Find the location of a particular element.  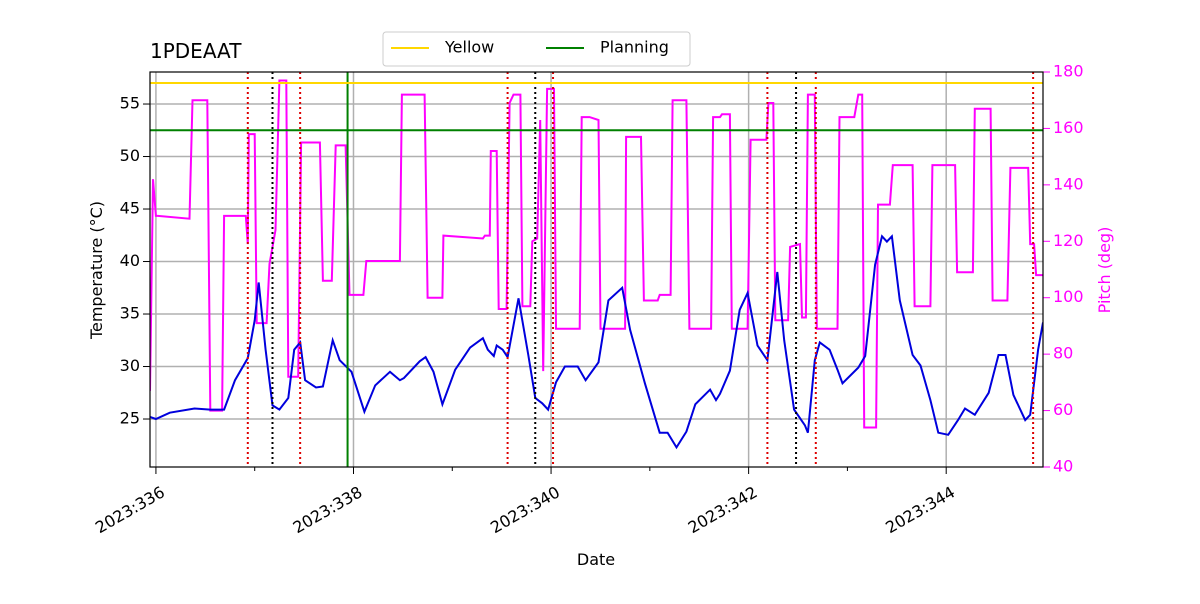

y2-tick-label: 80 is located at coordinates (1063, 353).